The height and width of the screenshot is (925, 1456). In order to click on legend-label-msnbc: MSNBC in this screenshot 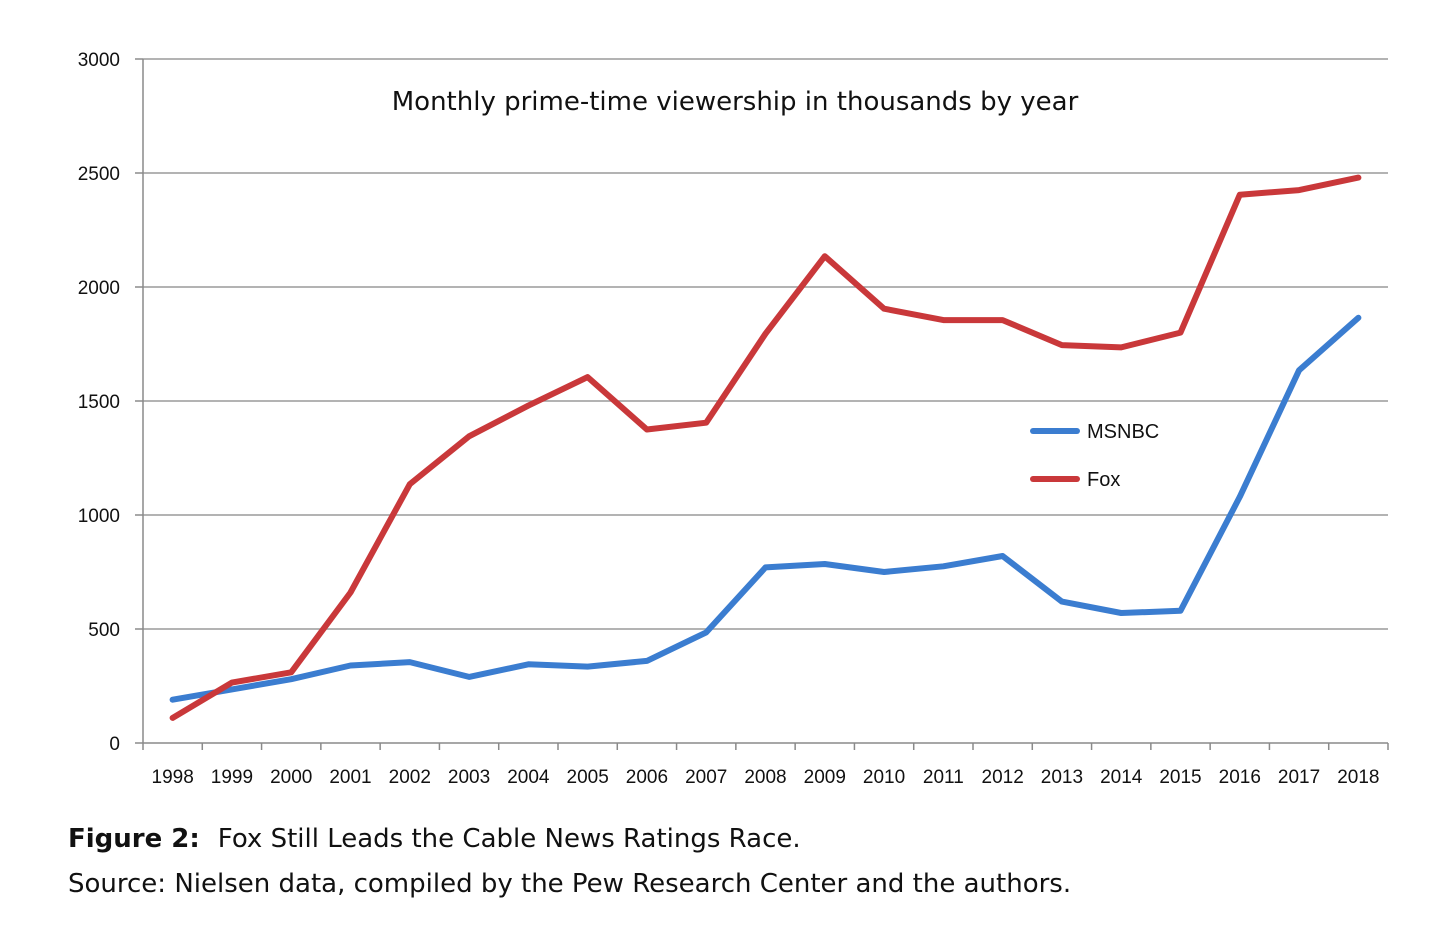, I will do `click(1123, 432)`.